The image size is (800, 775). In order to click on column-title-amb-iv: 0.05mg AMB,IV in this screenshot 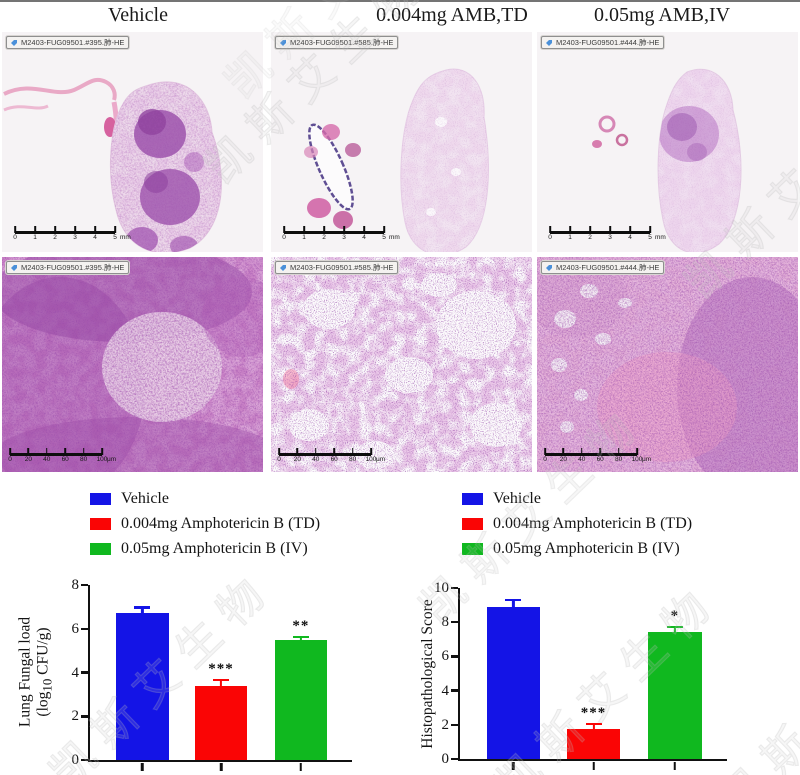, I will do `click(662, 15)`.